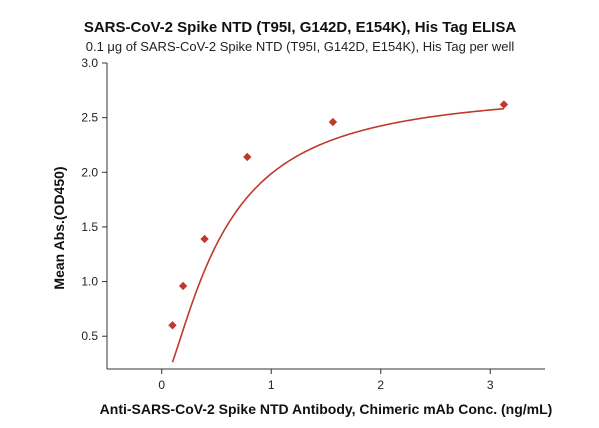 This screenshot has height=428, width=599. I want to click on x-tick-label: 3, so click(490, 385).